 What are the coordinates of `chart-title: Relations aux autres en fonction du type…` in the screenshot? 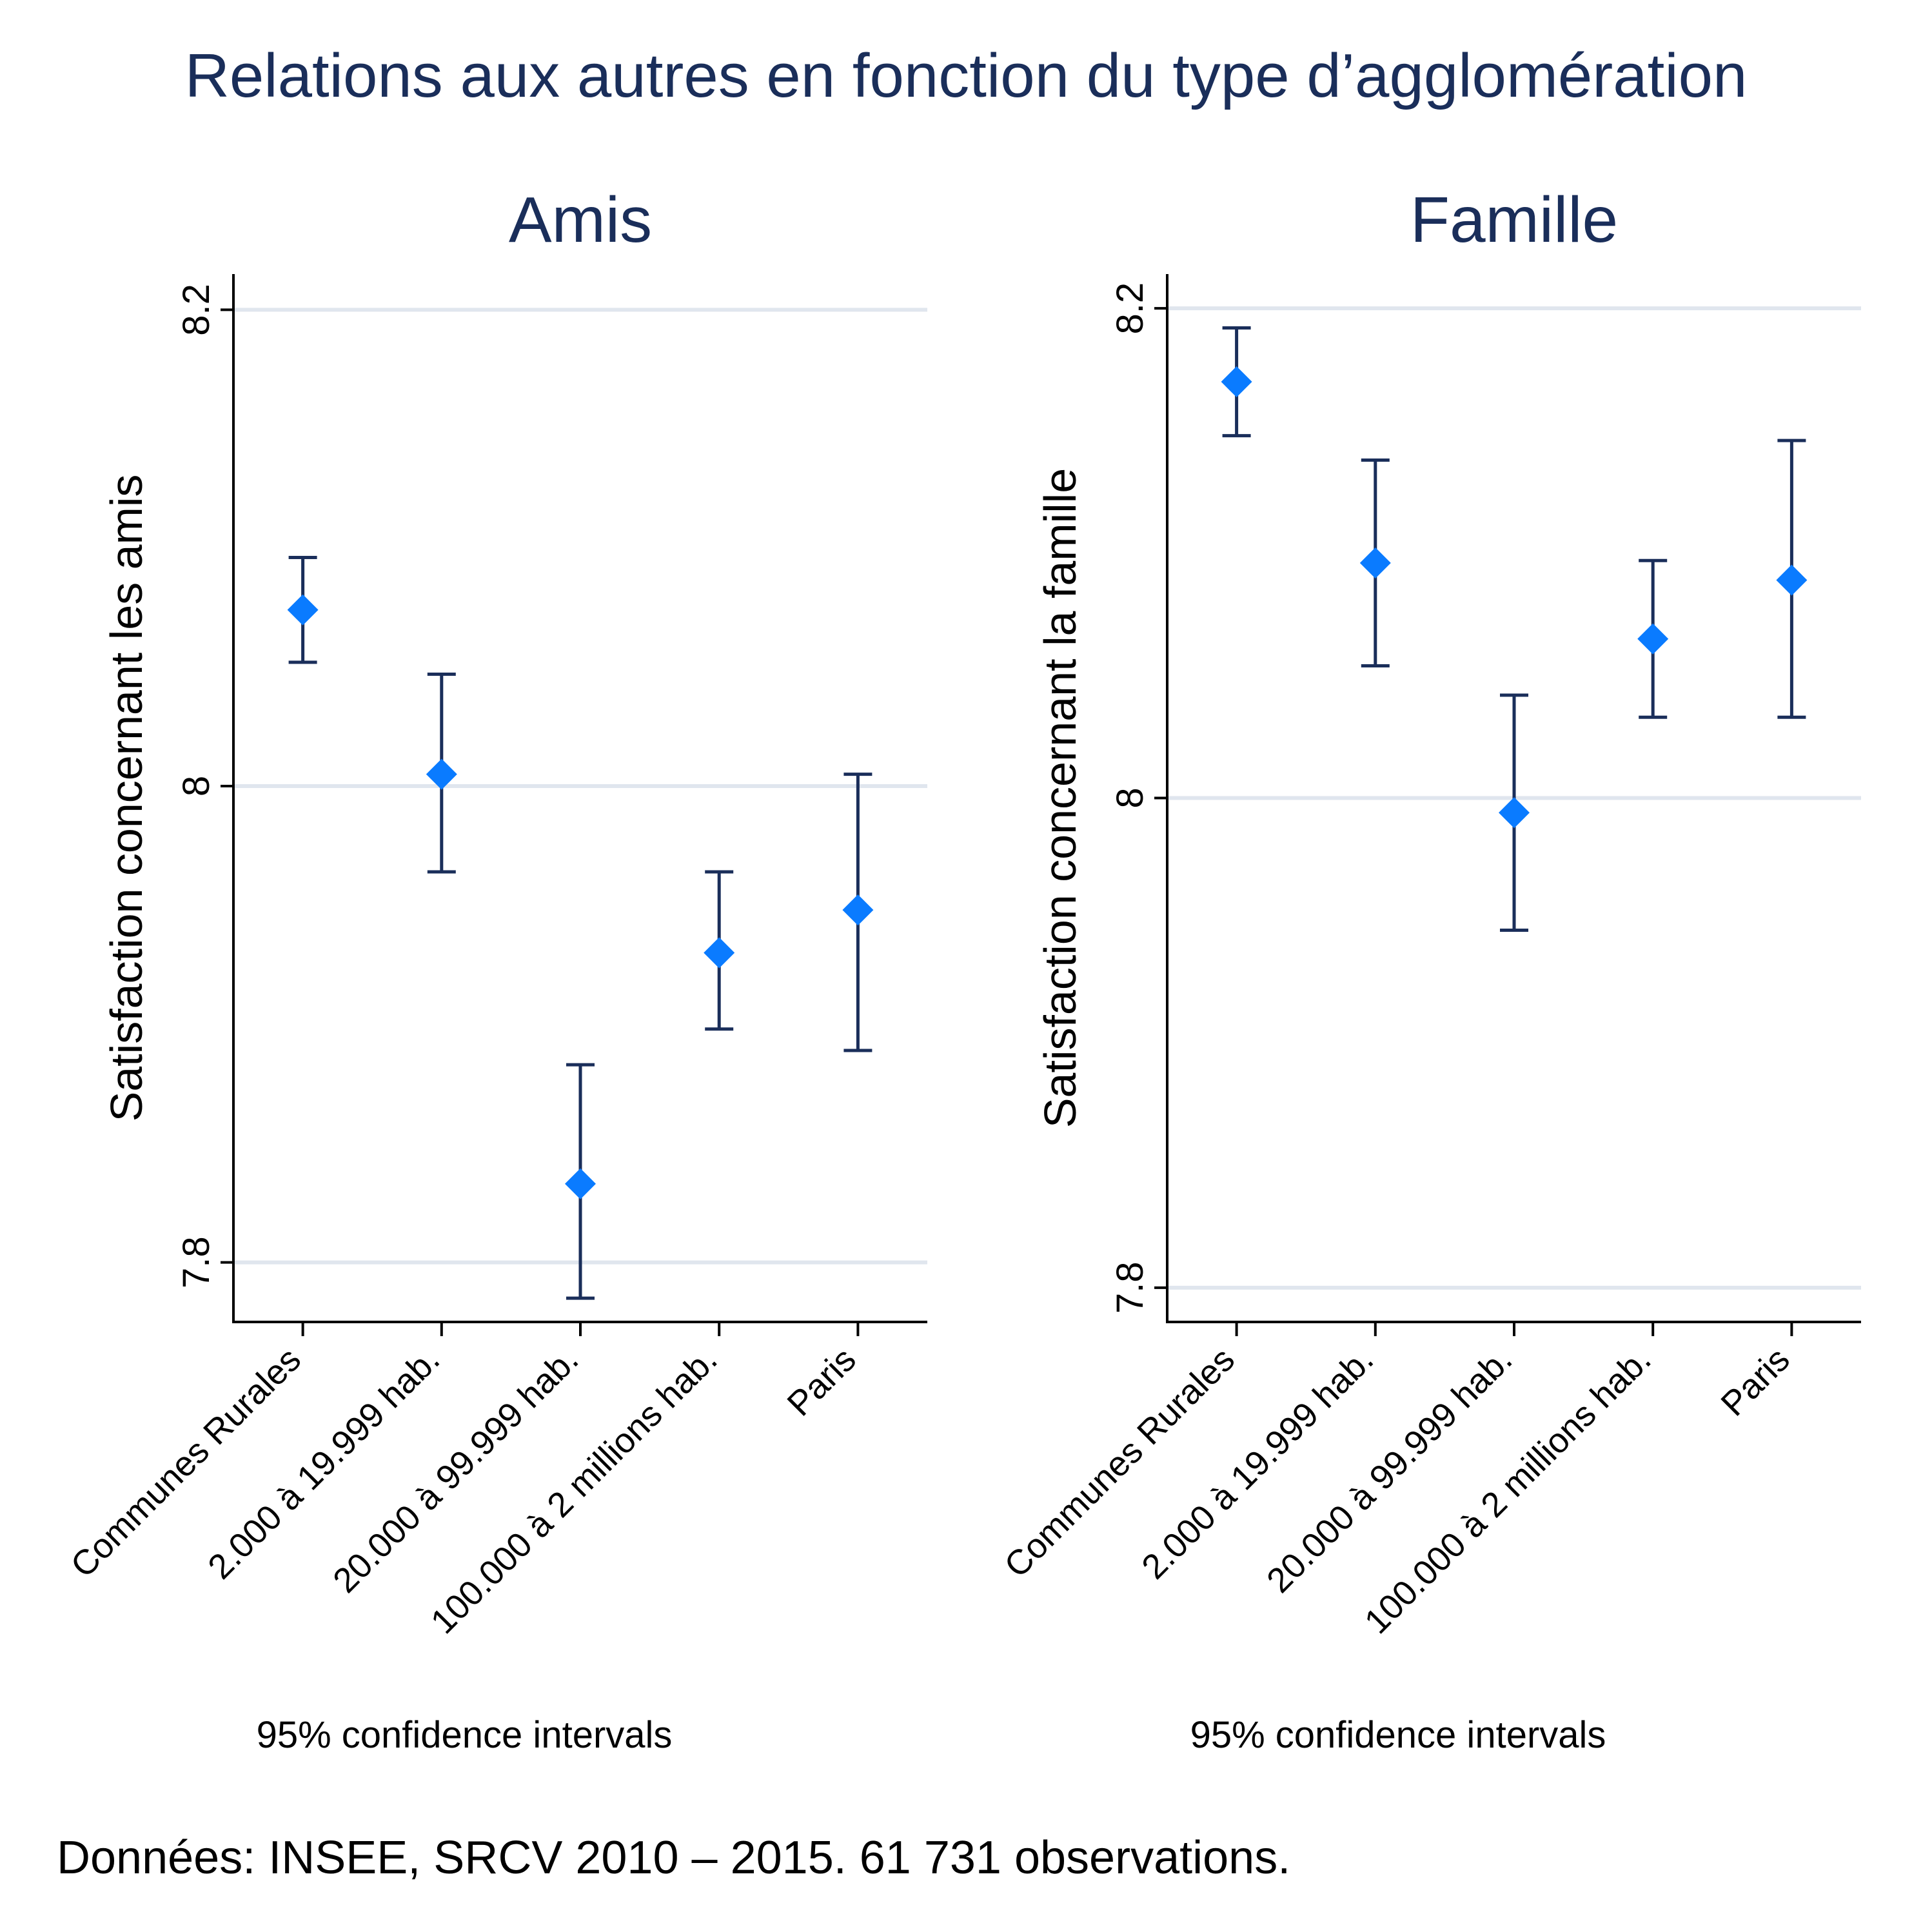 It's located at (966, 75).